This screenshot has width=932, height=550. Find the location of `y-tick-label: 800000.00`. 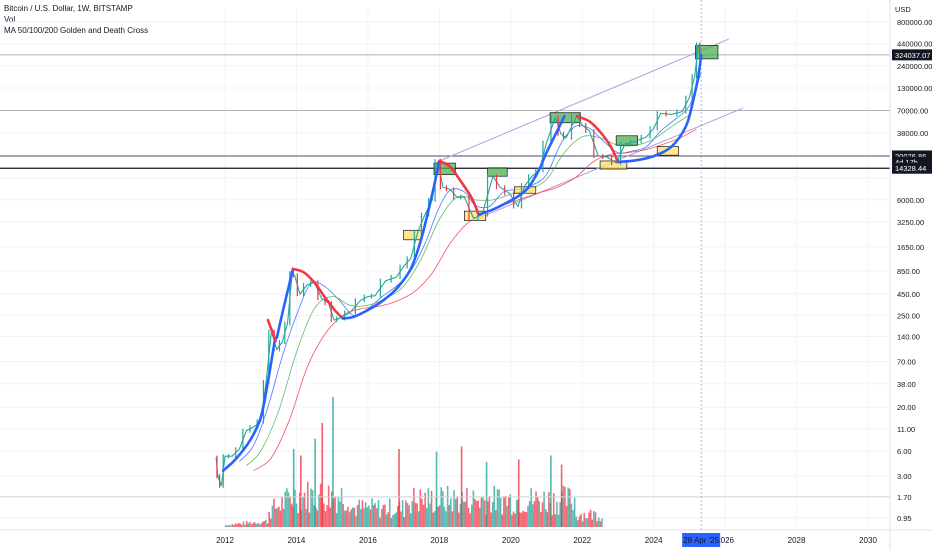

y-tick-label: 800000.00 is located at coordinates (914, 22).